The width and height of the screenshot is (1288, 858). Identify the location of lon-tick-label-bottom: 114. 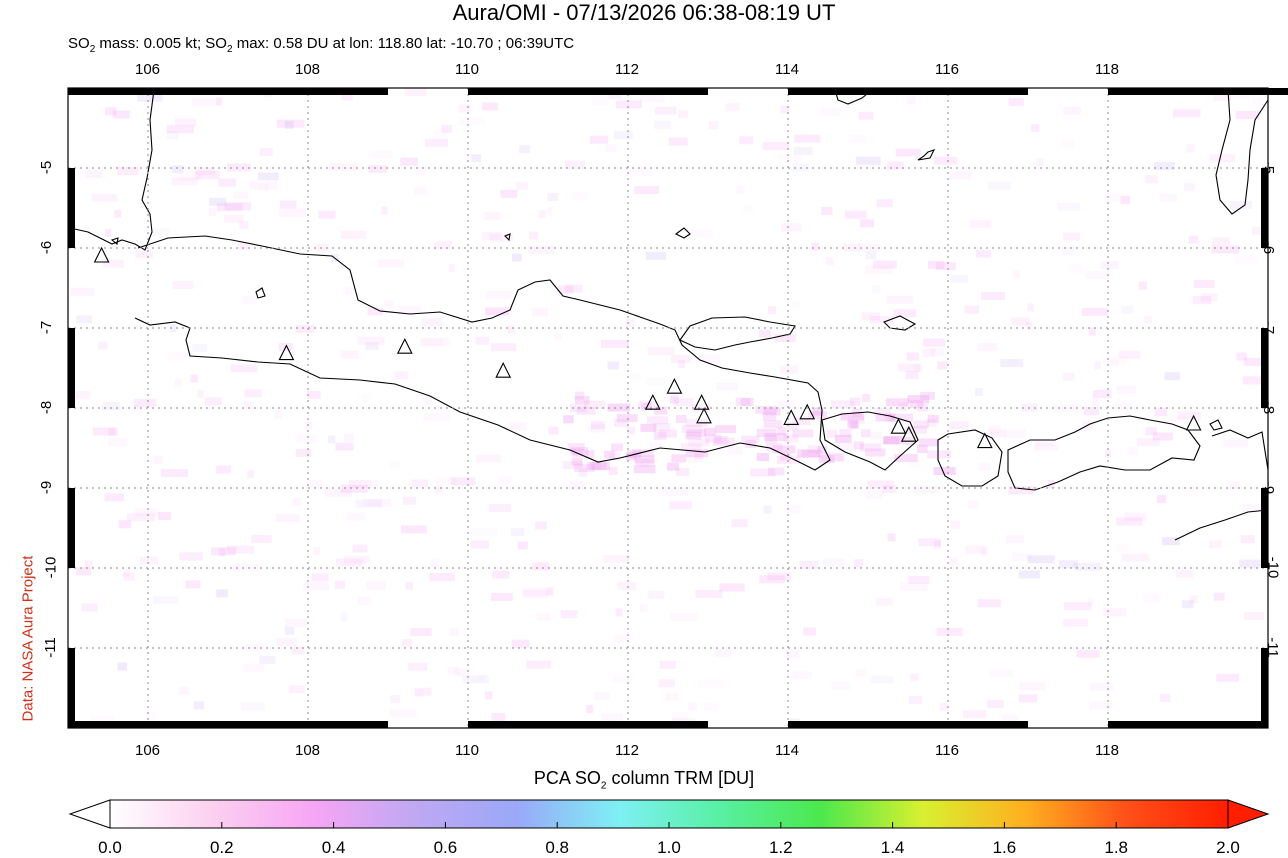
(787, 750).